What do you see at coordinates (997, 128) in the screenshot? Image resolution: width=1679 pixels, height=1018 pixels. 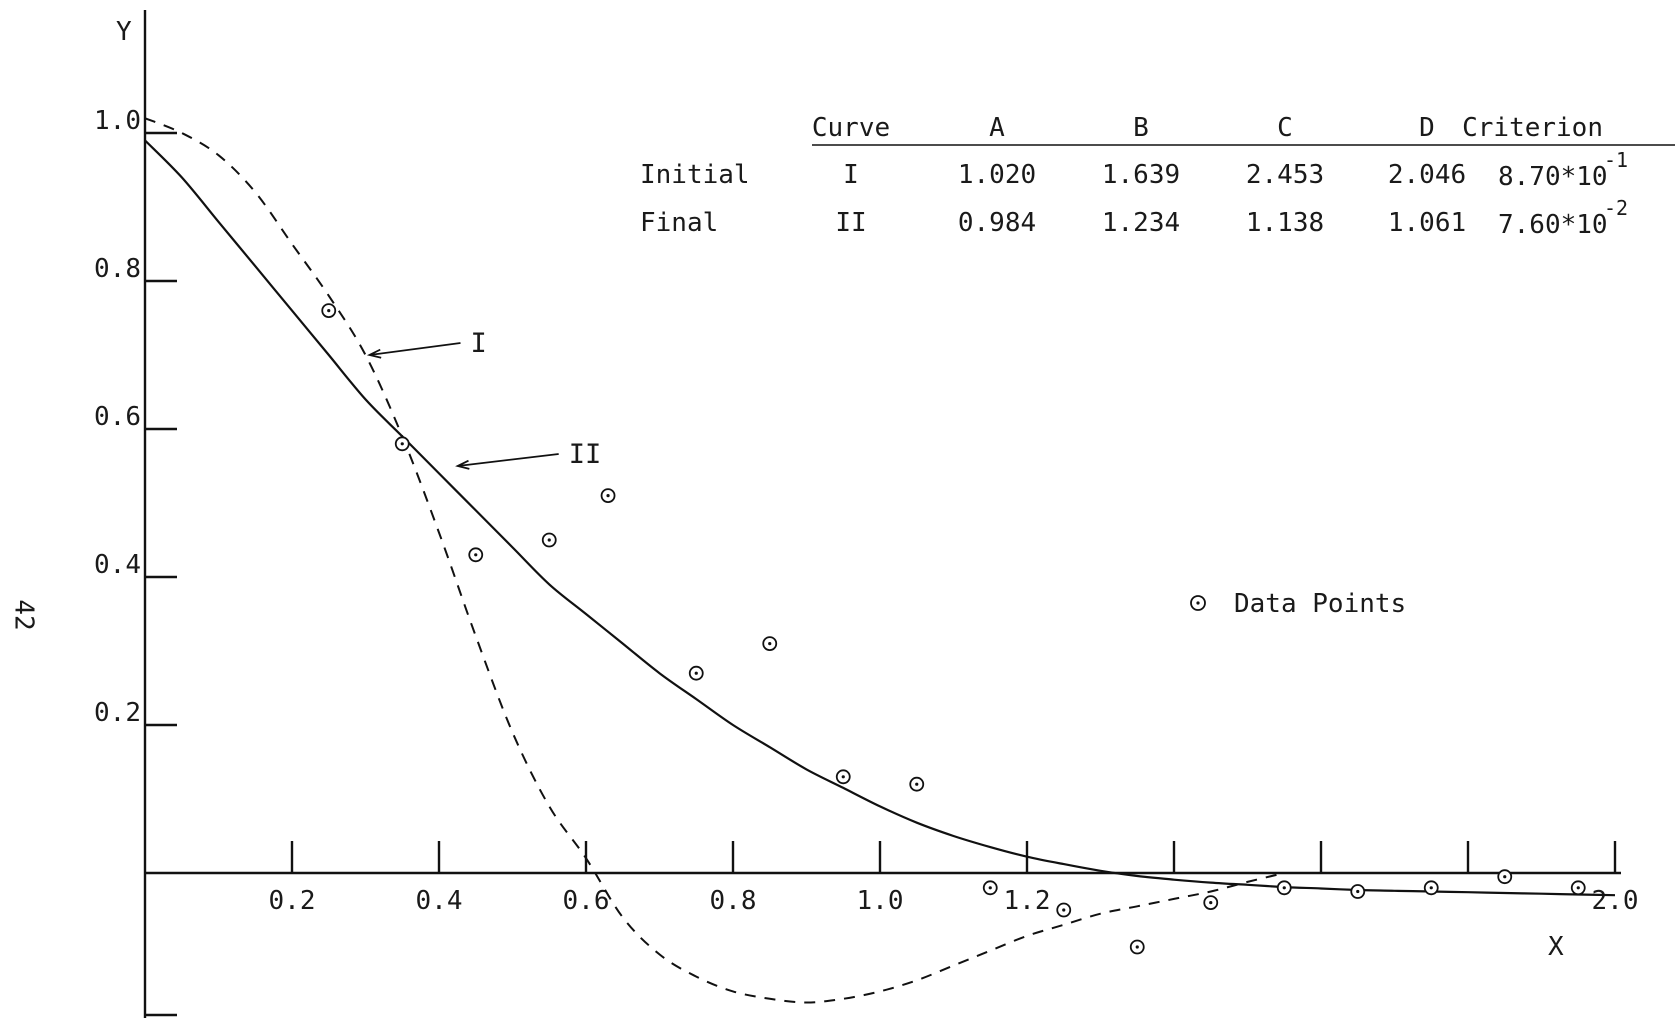 I see `table-header: A` at bounding box center [997, 128].